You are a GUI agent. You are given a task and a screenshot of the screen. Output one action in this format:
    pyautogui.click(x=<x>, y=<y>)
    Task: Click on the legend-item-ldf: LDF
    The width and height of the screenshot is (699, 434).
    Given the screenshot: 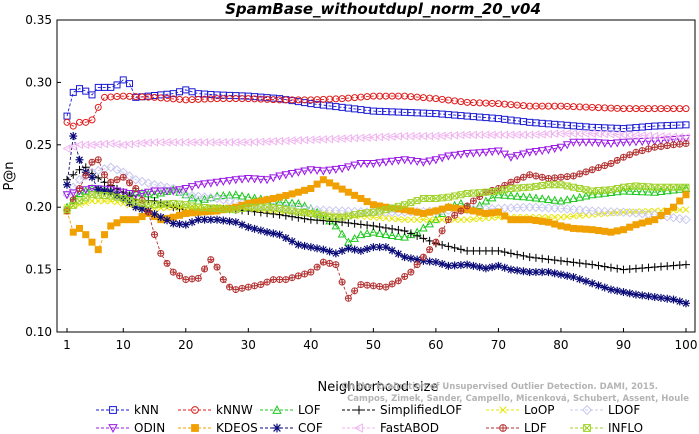 What is the action you would take?
    pyautogui.click(x=516, y=427)
    